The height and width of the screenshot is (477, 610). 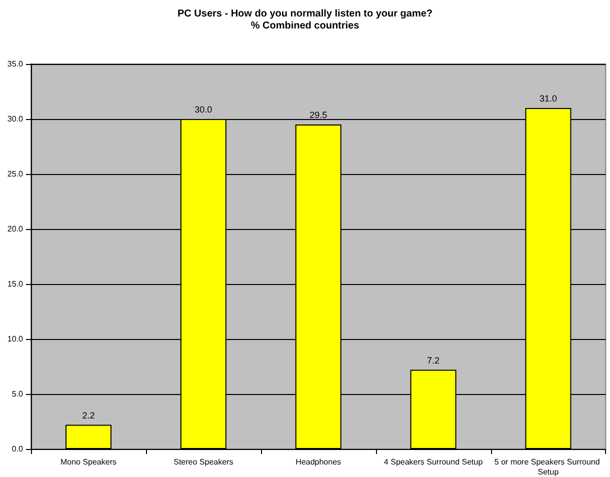 I want to click on x-tick-label: Headphones, so click(x=319, y=462).